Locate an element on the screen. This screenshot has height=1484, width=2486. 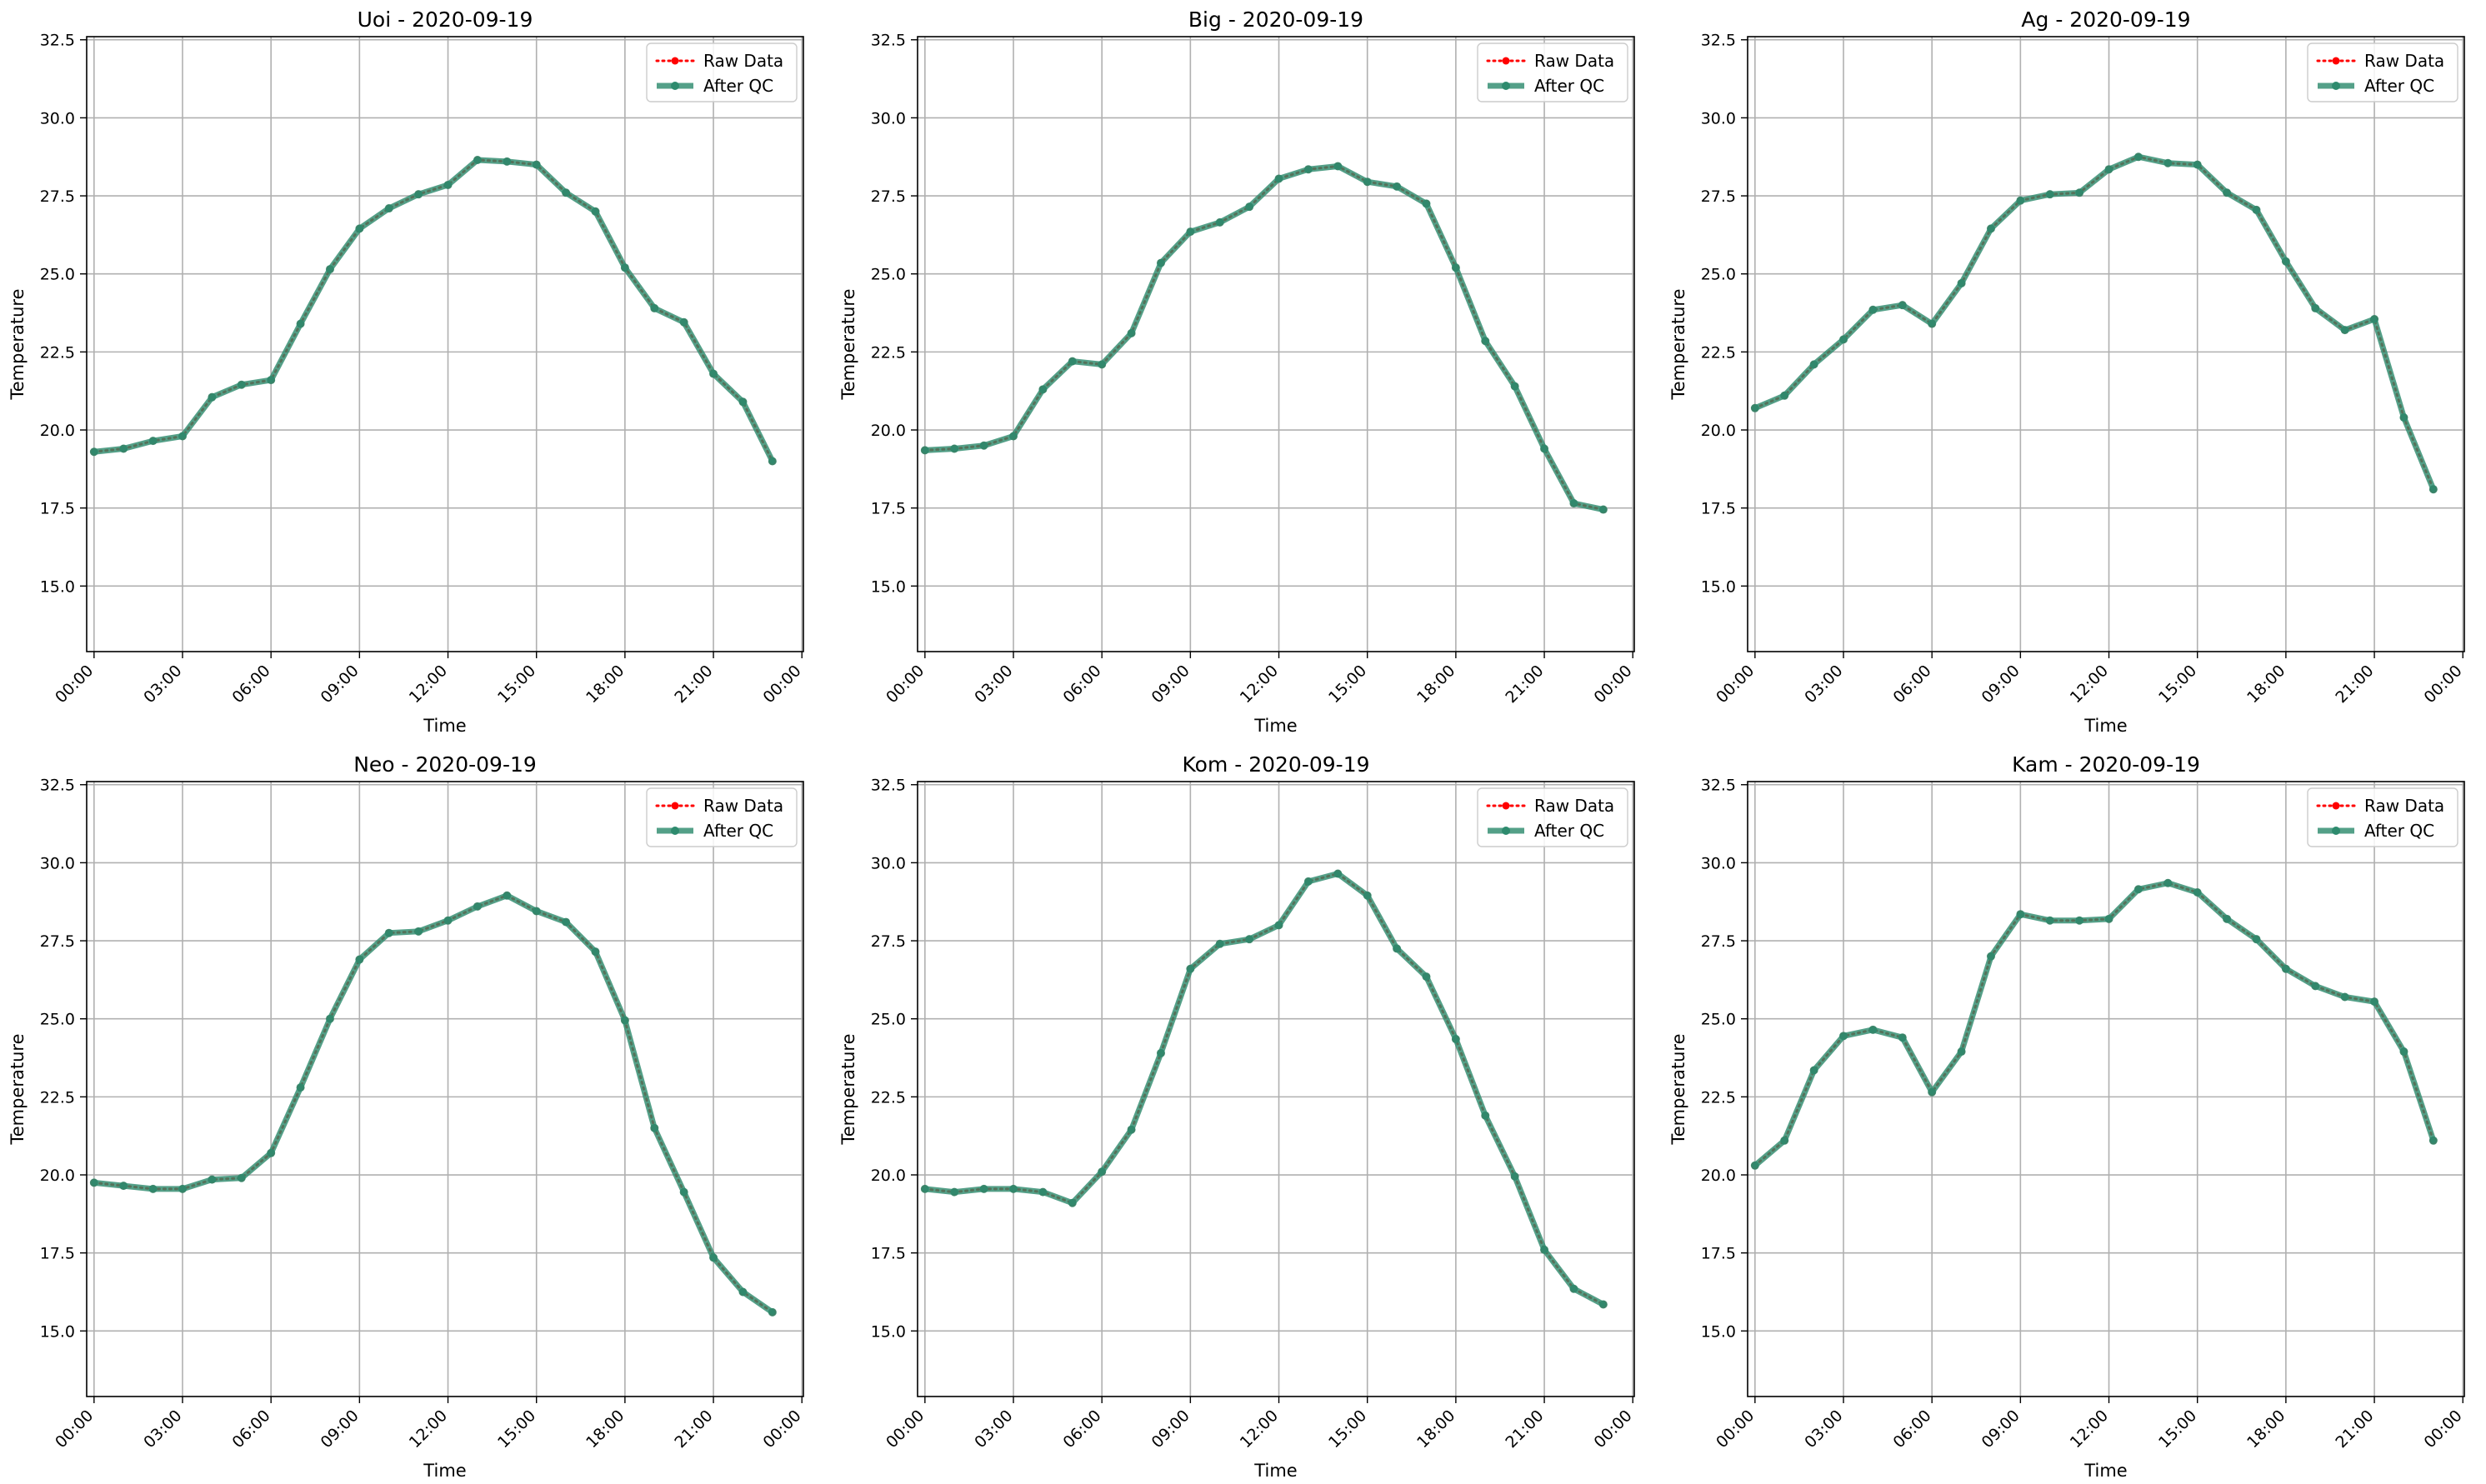
series-line-raw-data is located at coordinates (433, 1104).